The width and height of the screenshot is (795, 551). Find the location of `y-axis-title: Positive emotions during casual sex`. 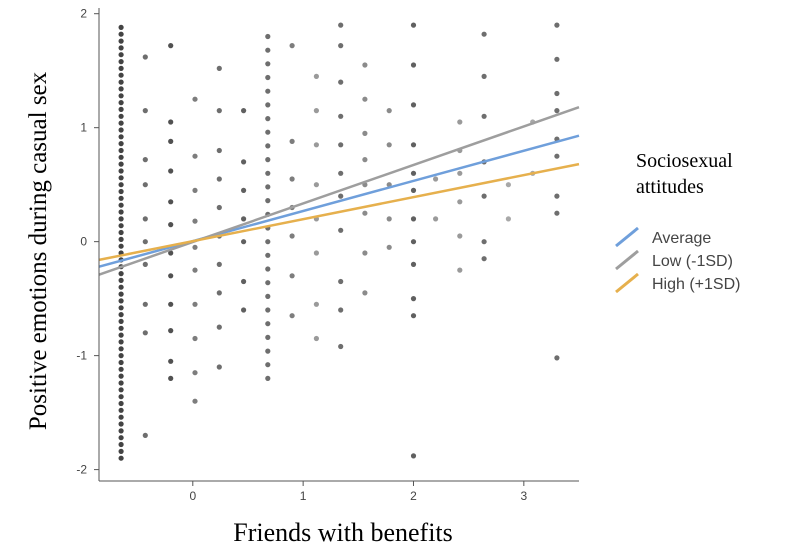

y-axis-title: Positive emotions during casual sex is located at coordinates (38, 250).